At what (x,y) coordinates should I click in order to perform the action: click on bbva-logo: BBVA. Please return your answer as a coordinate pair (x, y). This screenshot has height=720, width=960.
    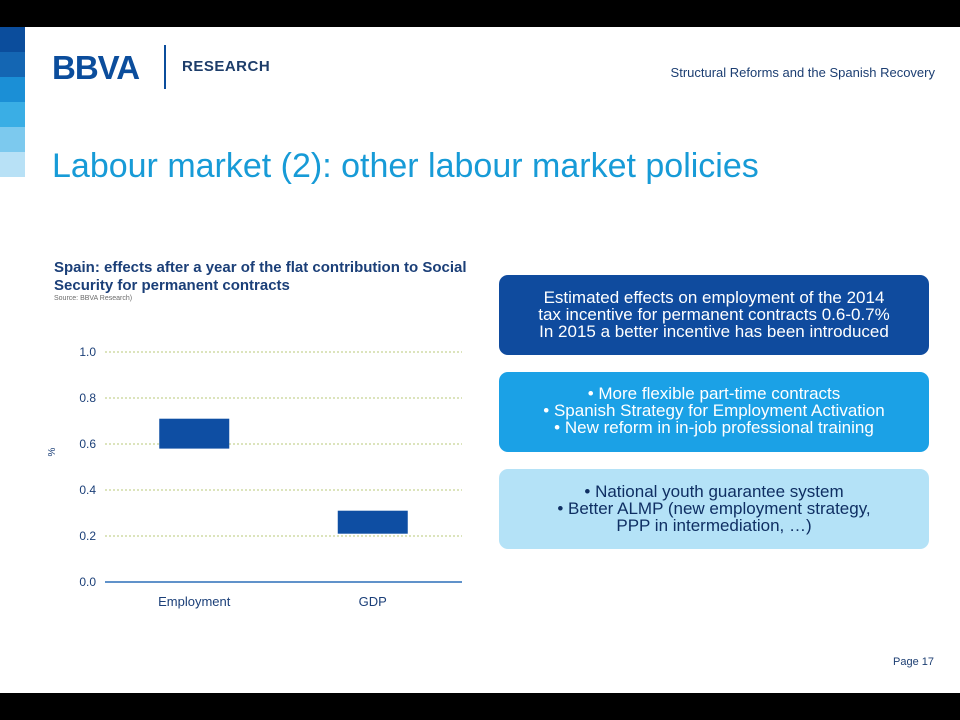
    Looking at the image, I should click on (96, 67).